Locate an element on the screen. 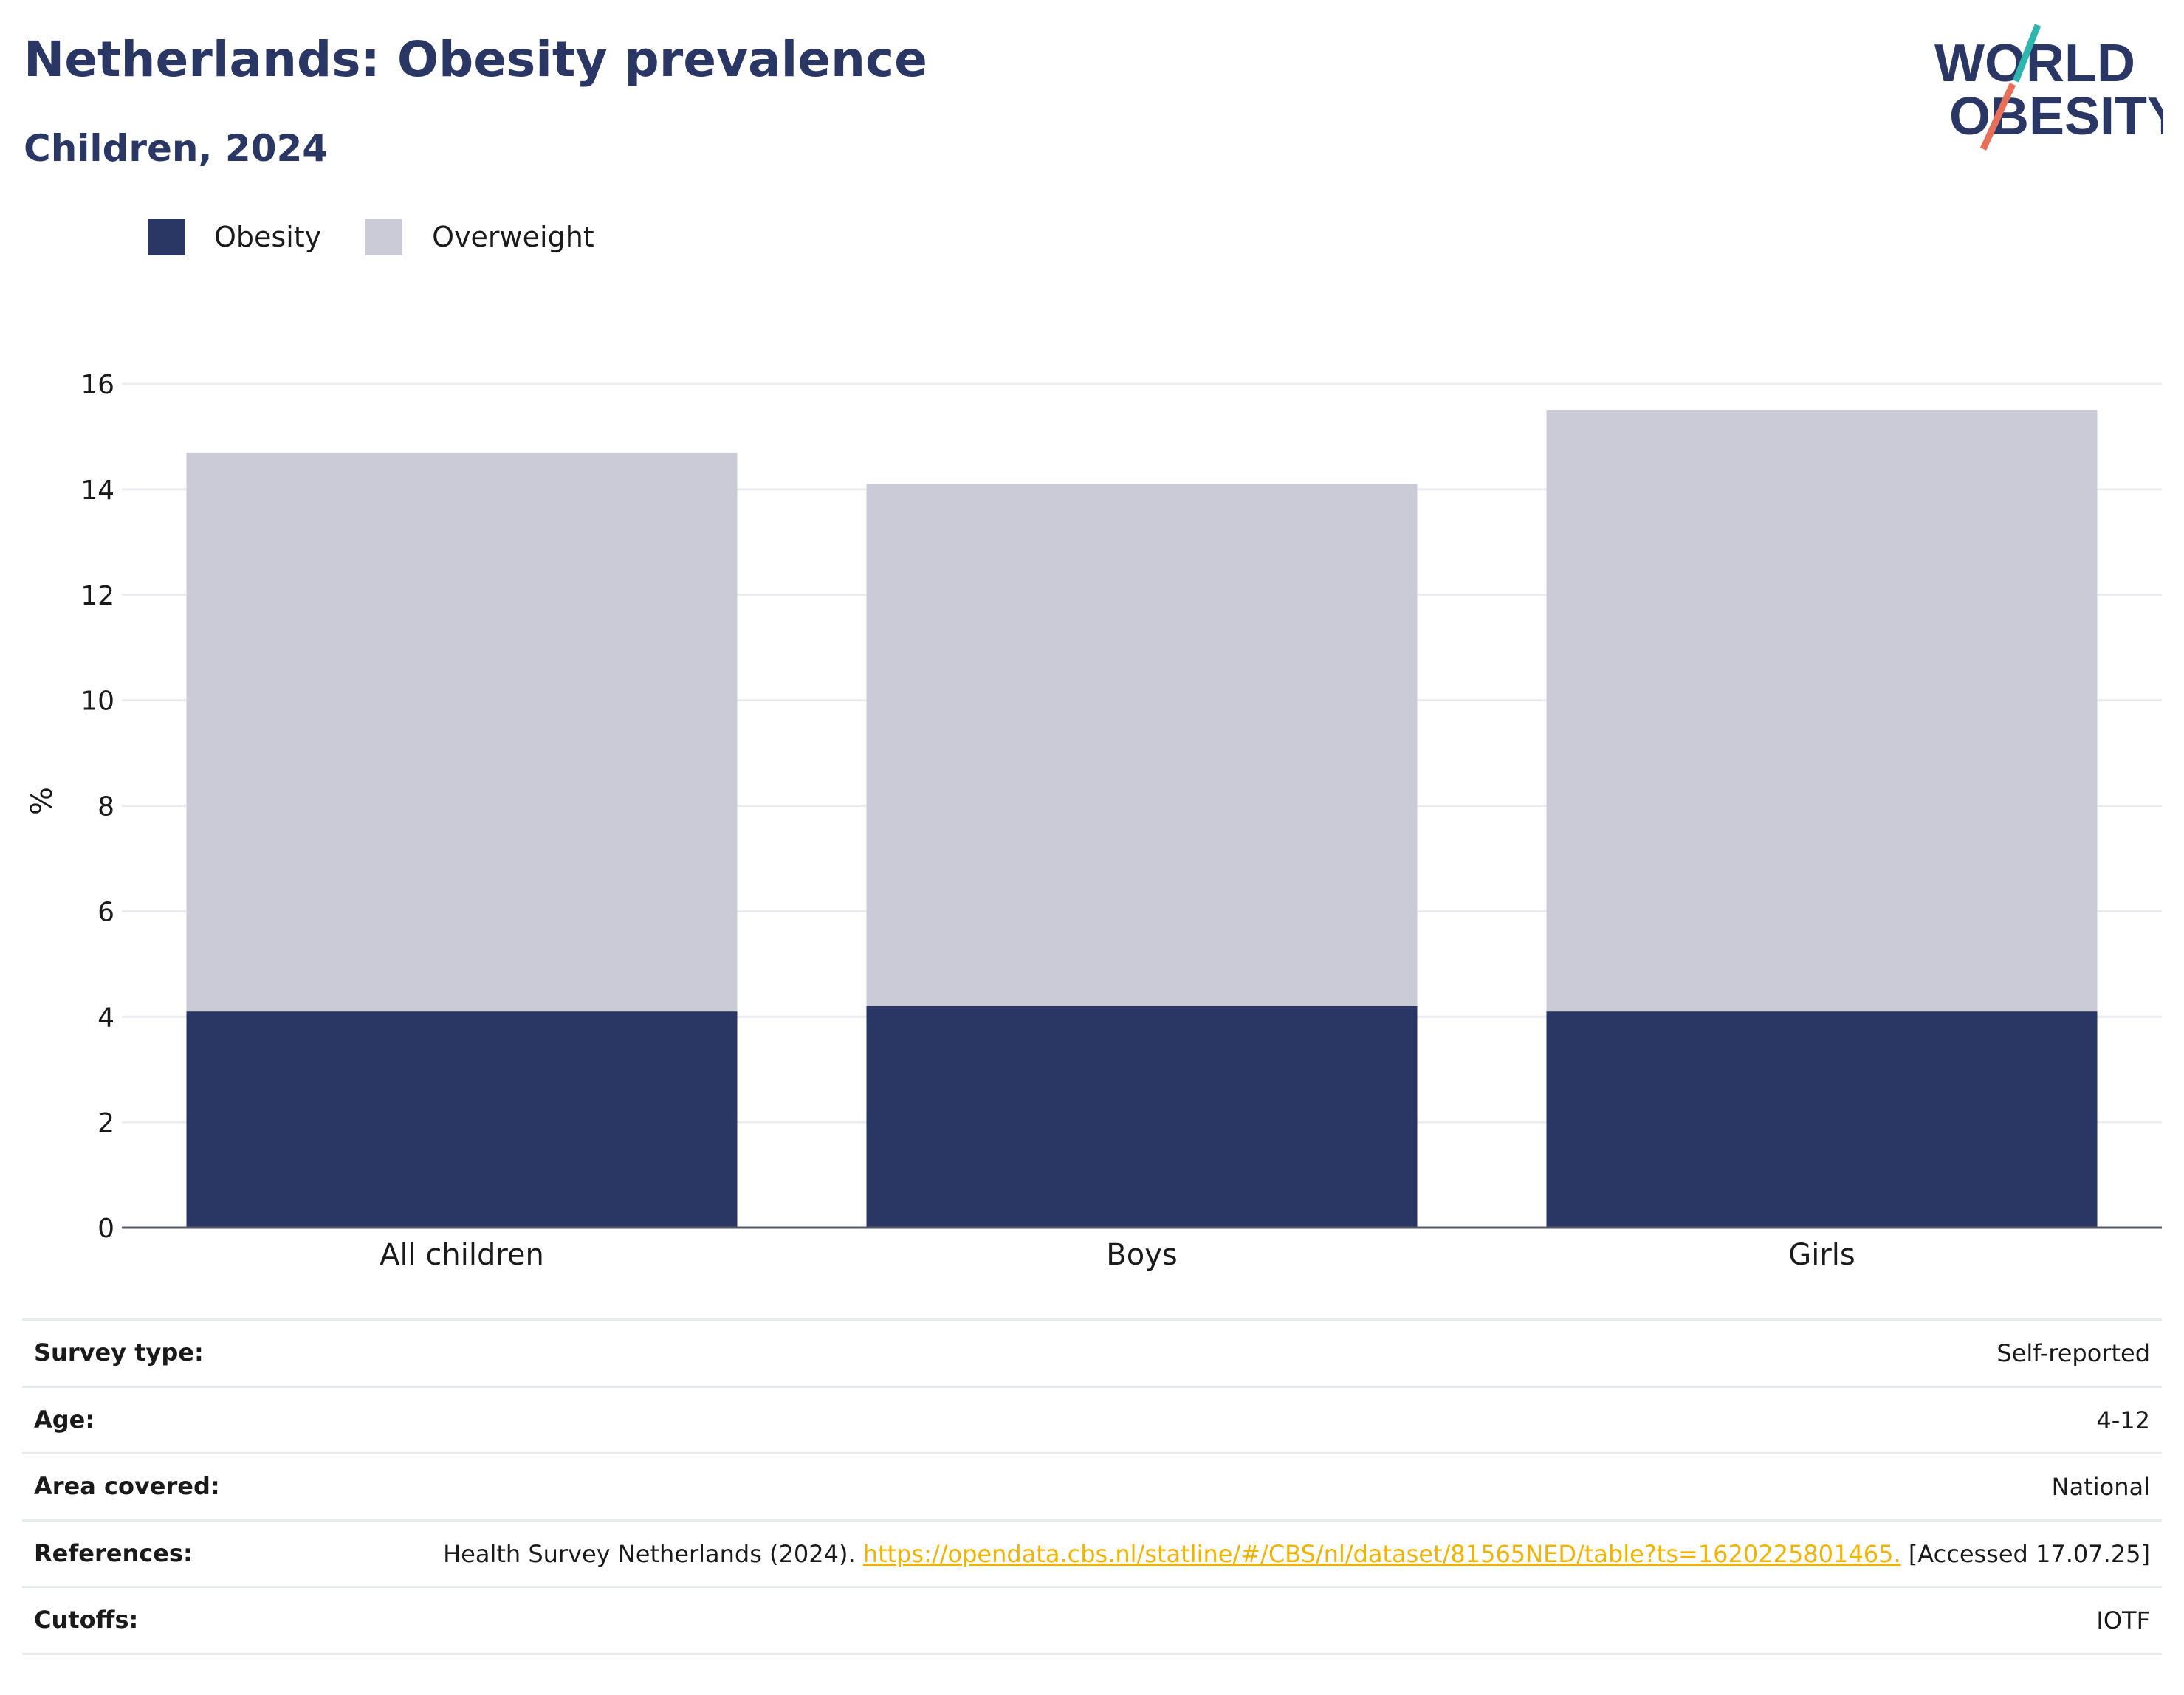 The image size is (2184, 1695). meta-label: Cutoffs: is located at coordinates (86, 1620).